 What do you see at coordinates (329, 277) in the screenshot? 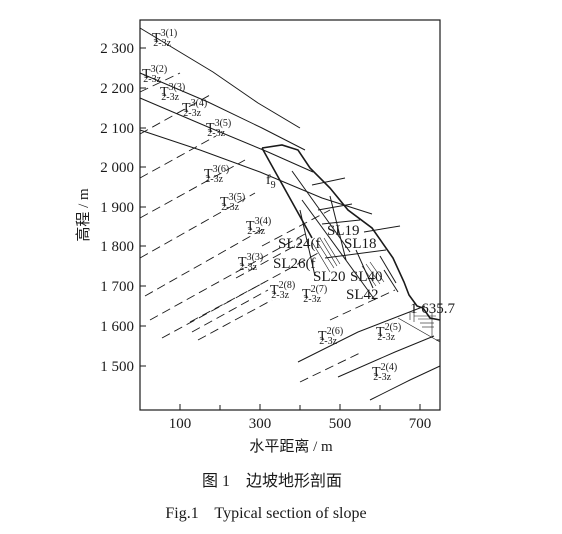
I see `structure-label: SL20` at bounding box center [329, 277].